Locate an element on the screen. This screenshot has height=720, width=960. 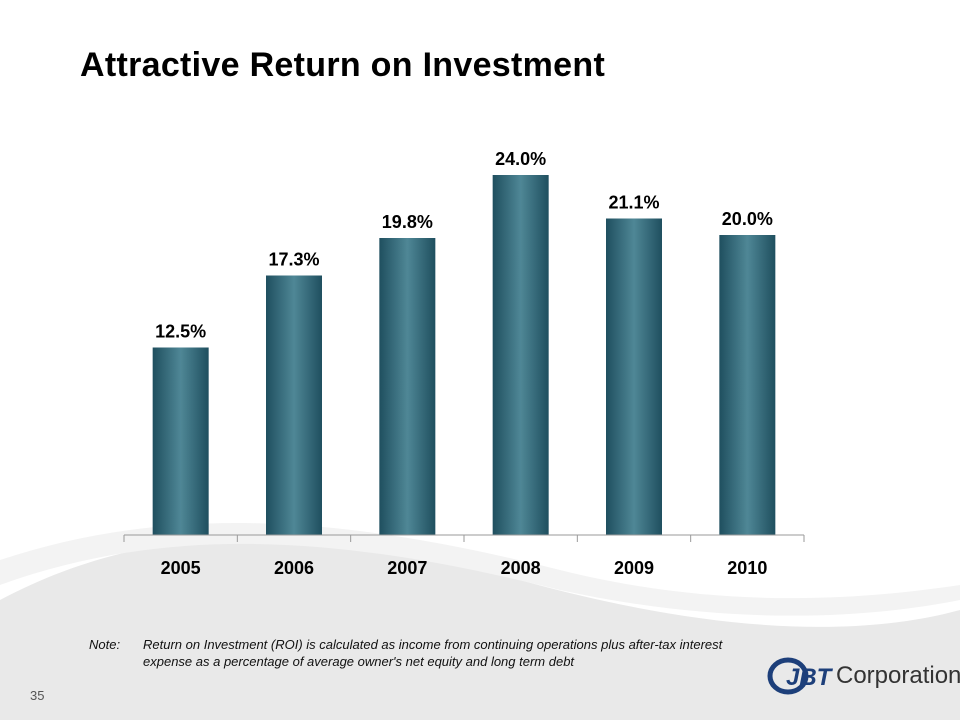
company-logo: JBT Corporation is located at coordinates (863, 675).